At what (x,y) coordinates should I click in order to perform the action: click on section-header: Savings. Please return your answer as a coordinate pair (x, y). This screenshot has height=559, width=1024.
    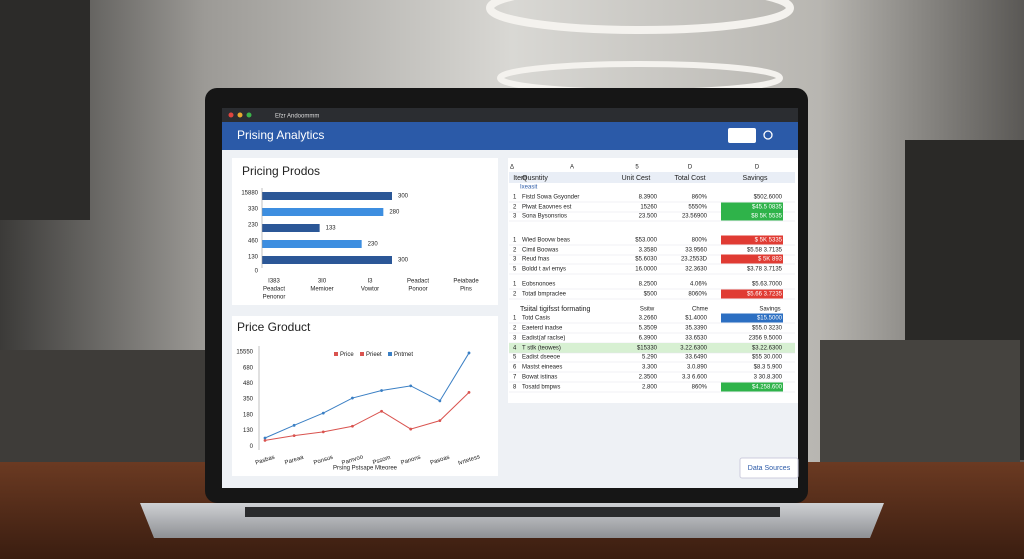
    Looking at the image, I should click on (769, 310).